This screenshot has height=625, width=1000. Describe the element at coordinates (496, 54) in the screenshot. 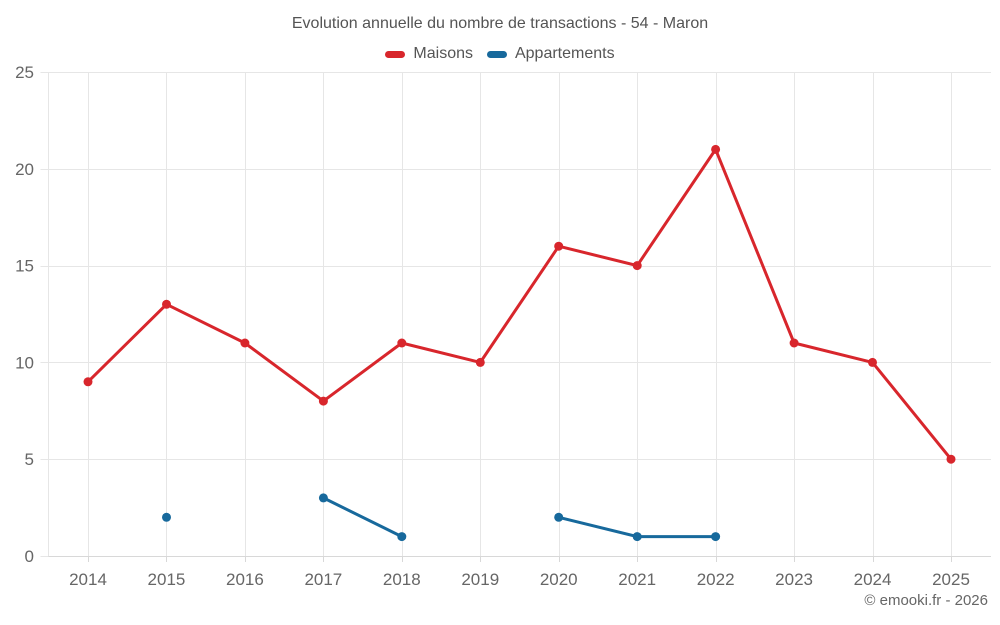

I see `appartements-series-swatch-icon` at that location.